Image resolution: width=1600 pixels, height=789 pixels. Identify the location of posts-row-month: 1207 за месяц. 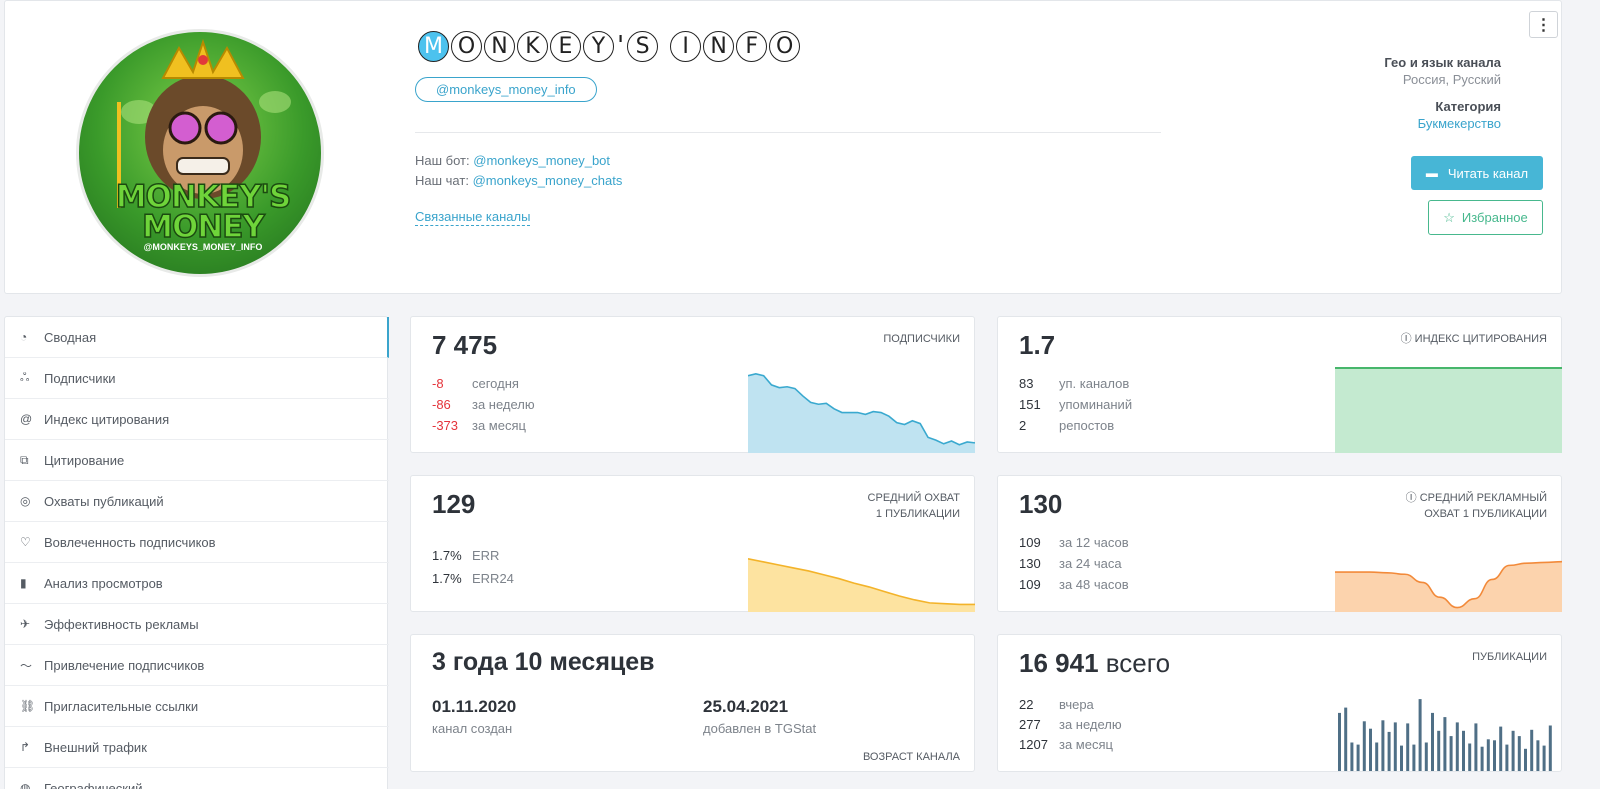
(1066, 744).